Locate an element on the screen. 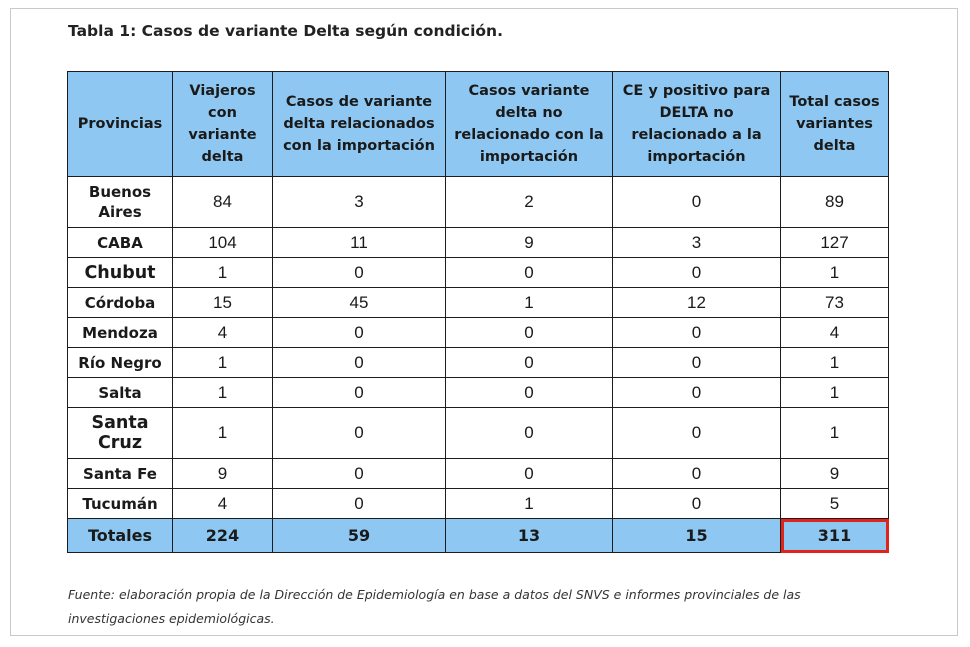 This screenshot has width=970, height=647. total-ce-positivo: 15 is located at coordinates (696, 535).